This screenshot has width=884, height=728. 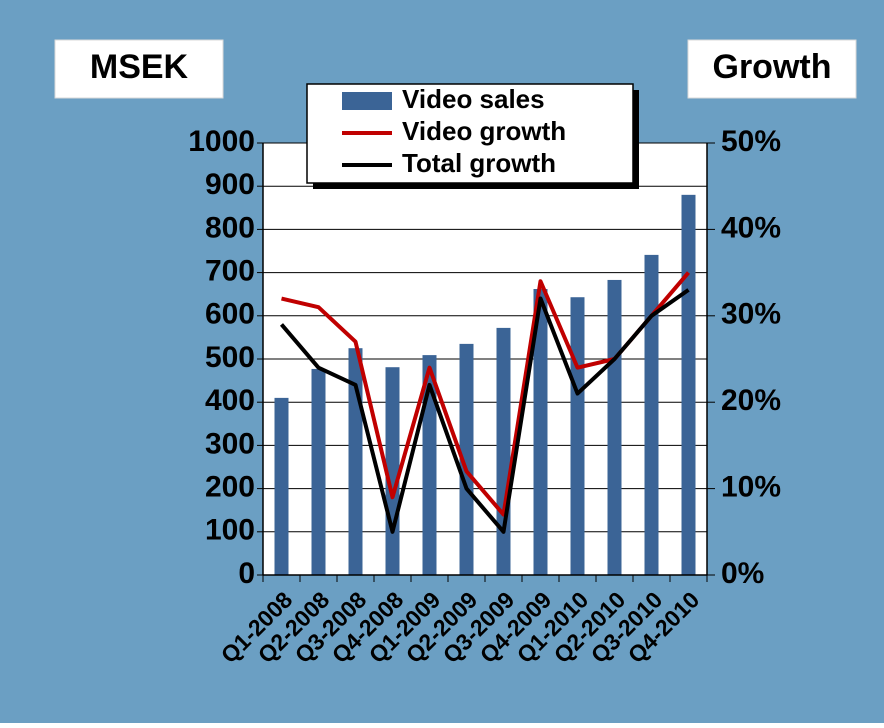 I want to click on legend-swatch, so click(x=367, y=101).